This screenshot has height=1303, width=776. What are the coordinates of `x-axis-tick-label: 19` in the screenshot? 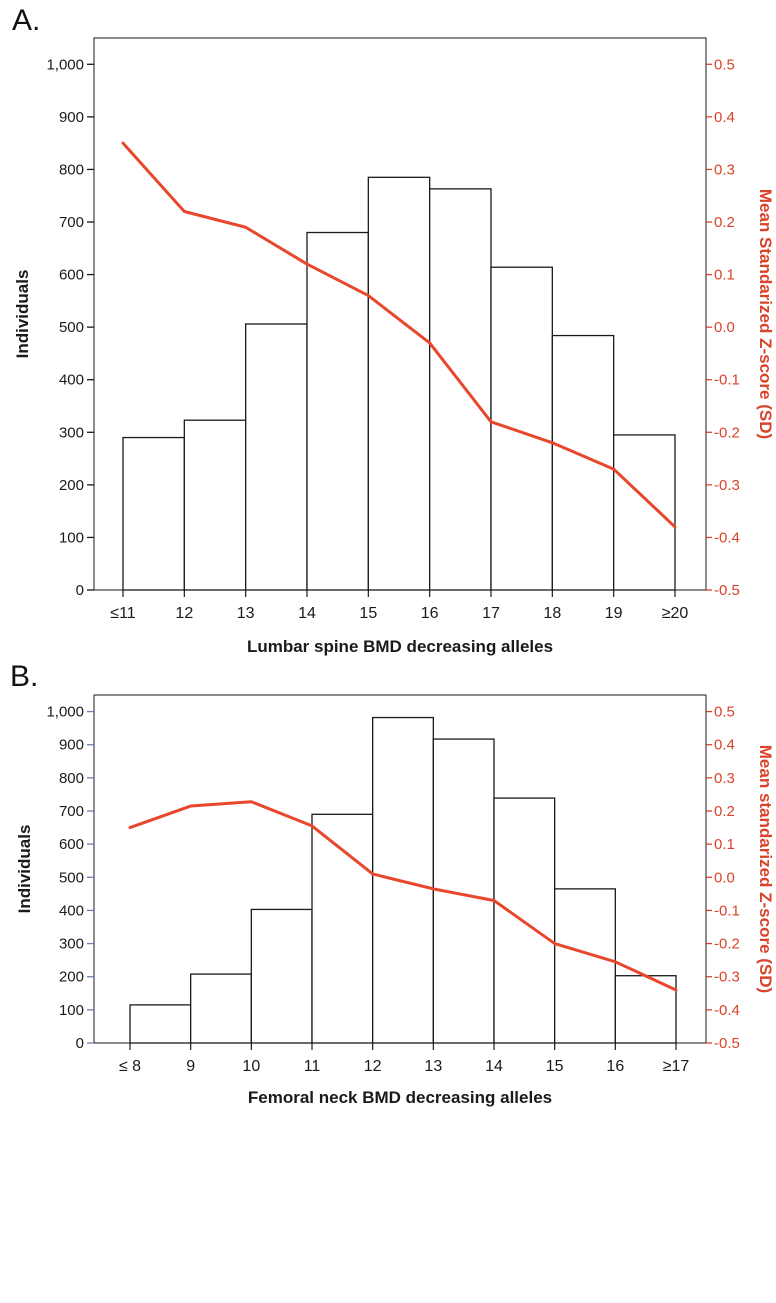 It's located at (614, 613).